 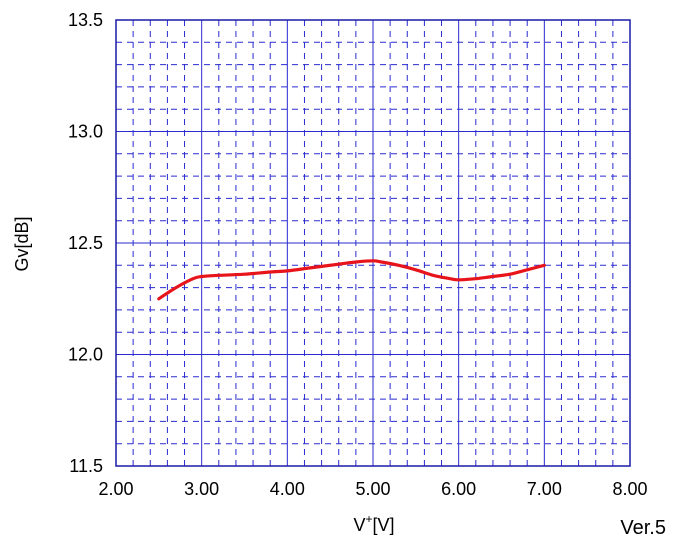 I want to click on x-tick-label: 6.00, so click(x=458, y=489).